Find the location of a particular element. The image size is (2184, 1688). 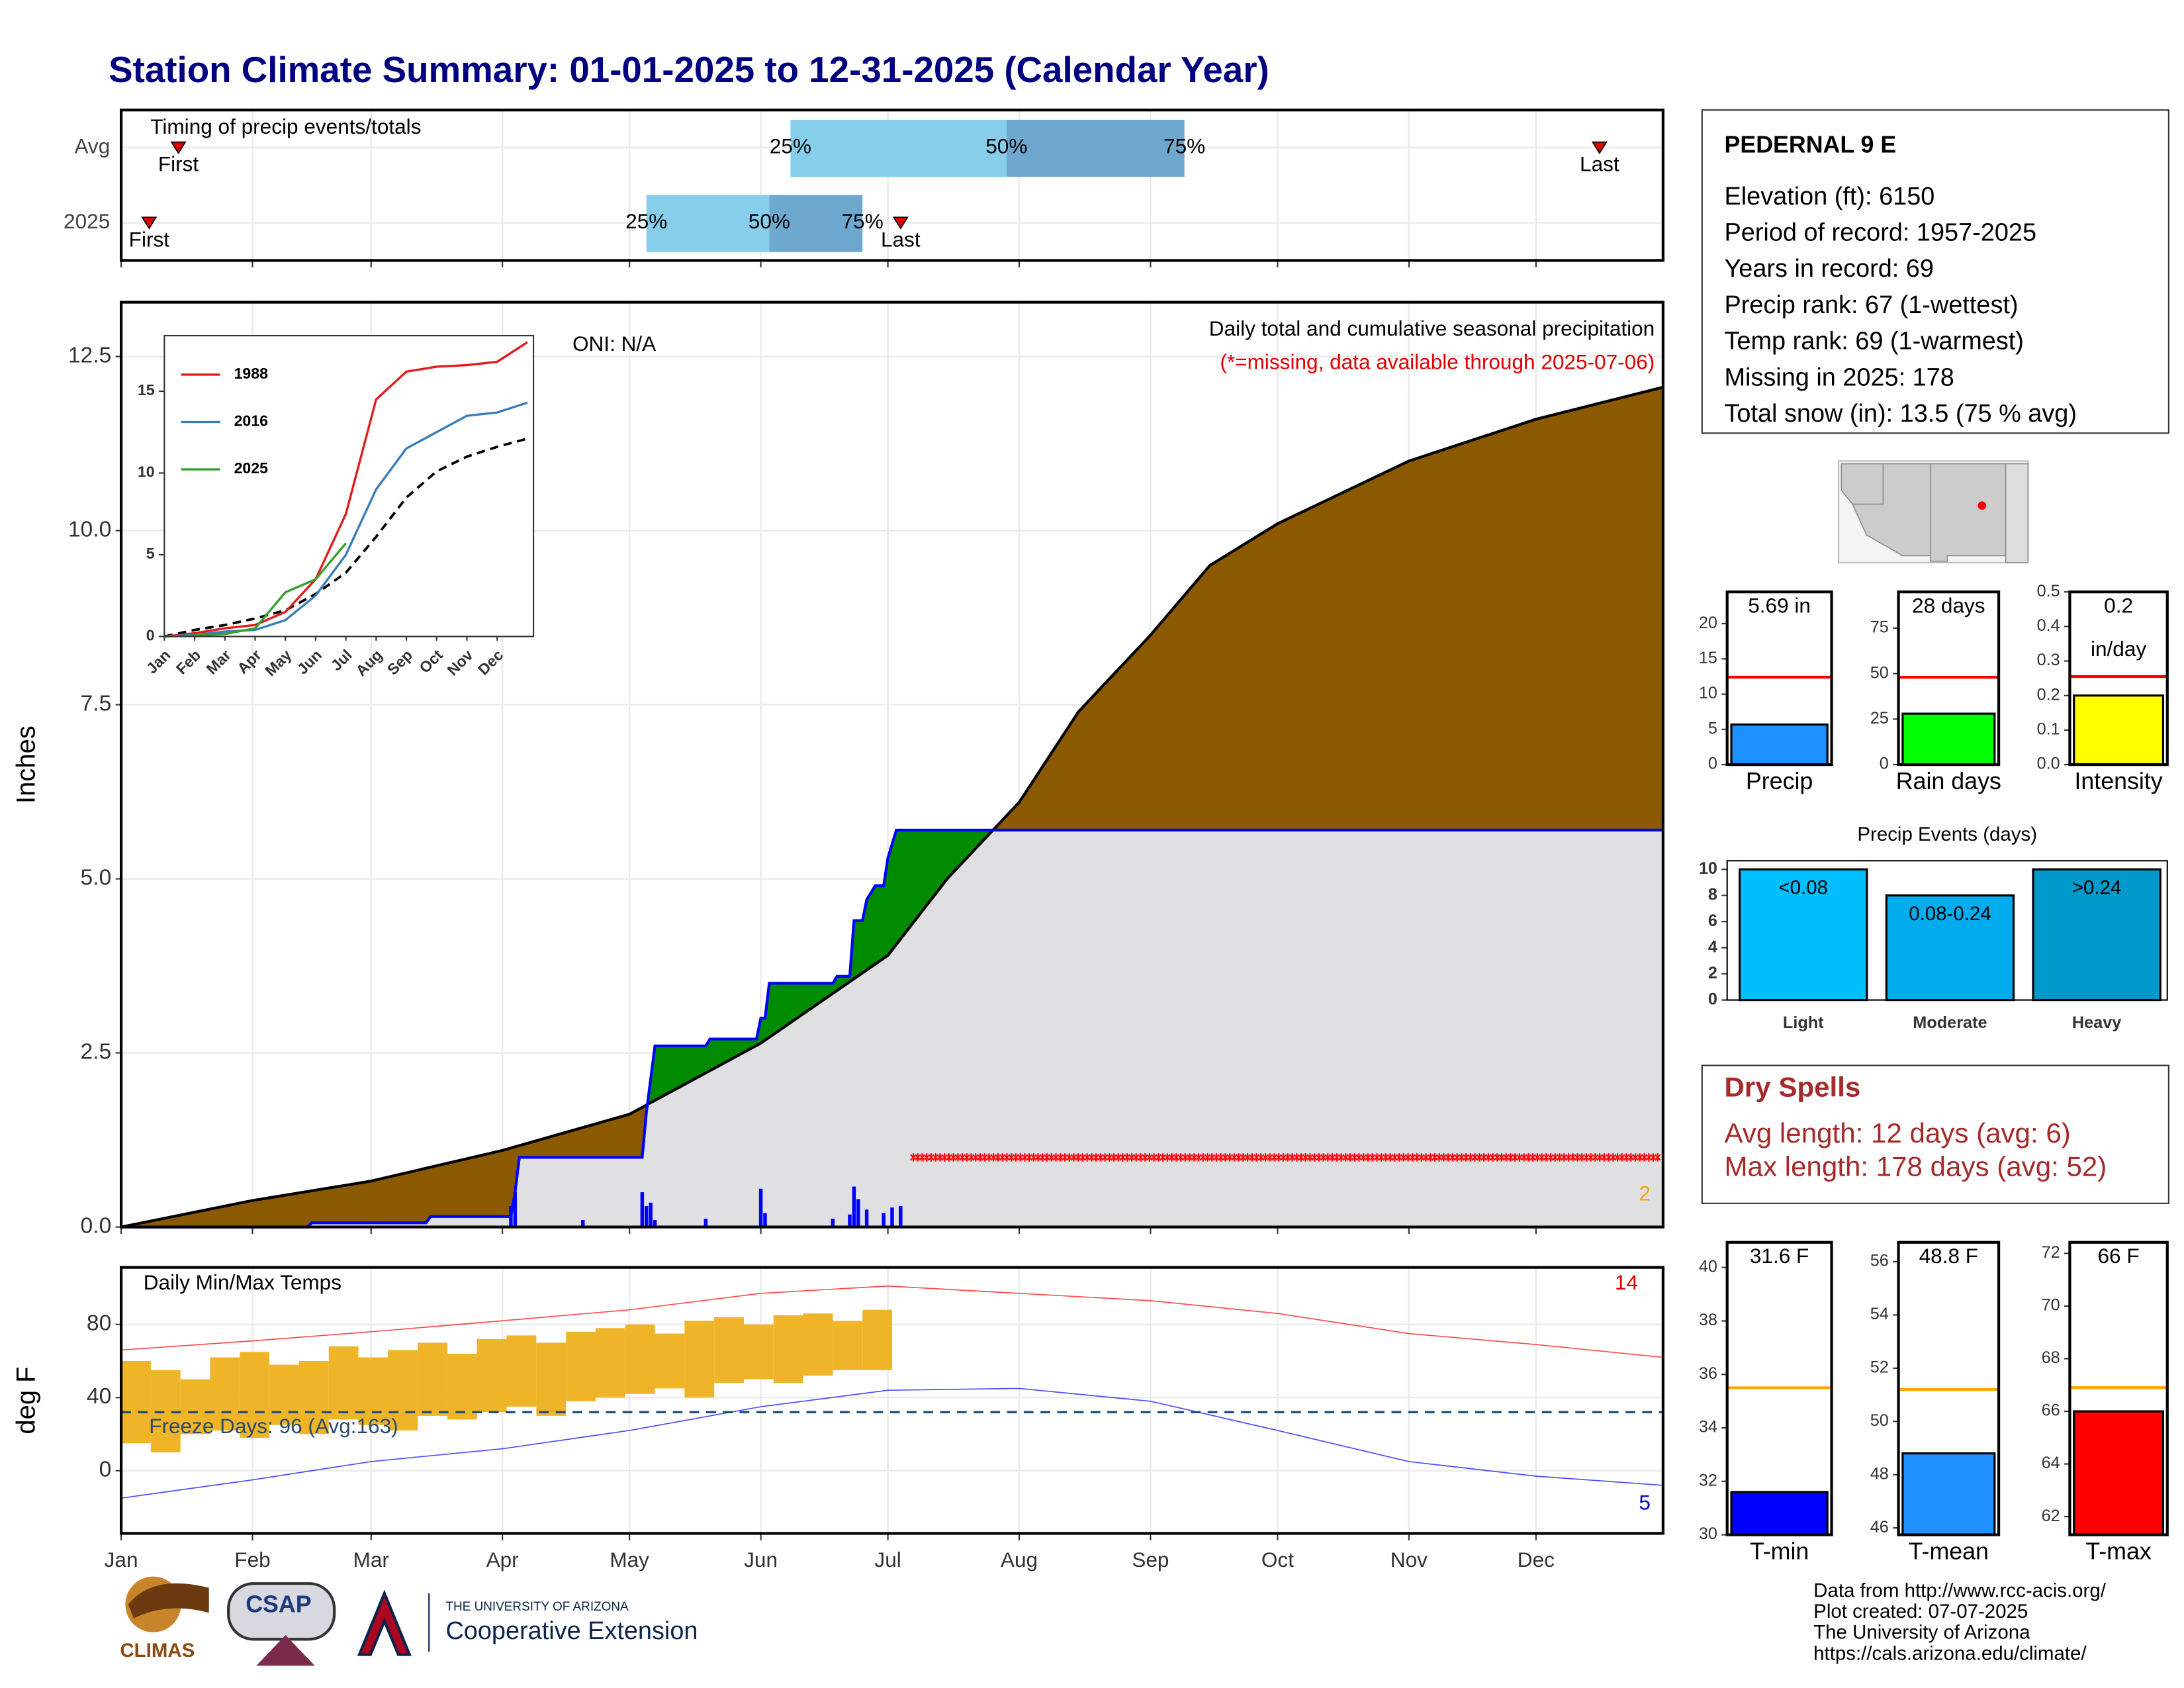

x-tick-label: Sep is located at coordinates (1150, 1559).